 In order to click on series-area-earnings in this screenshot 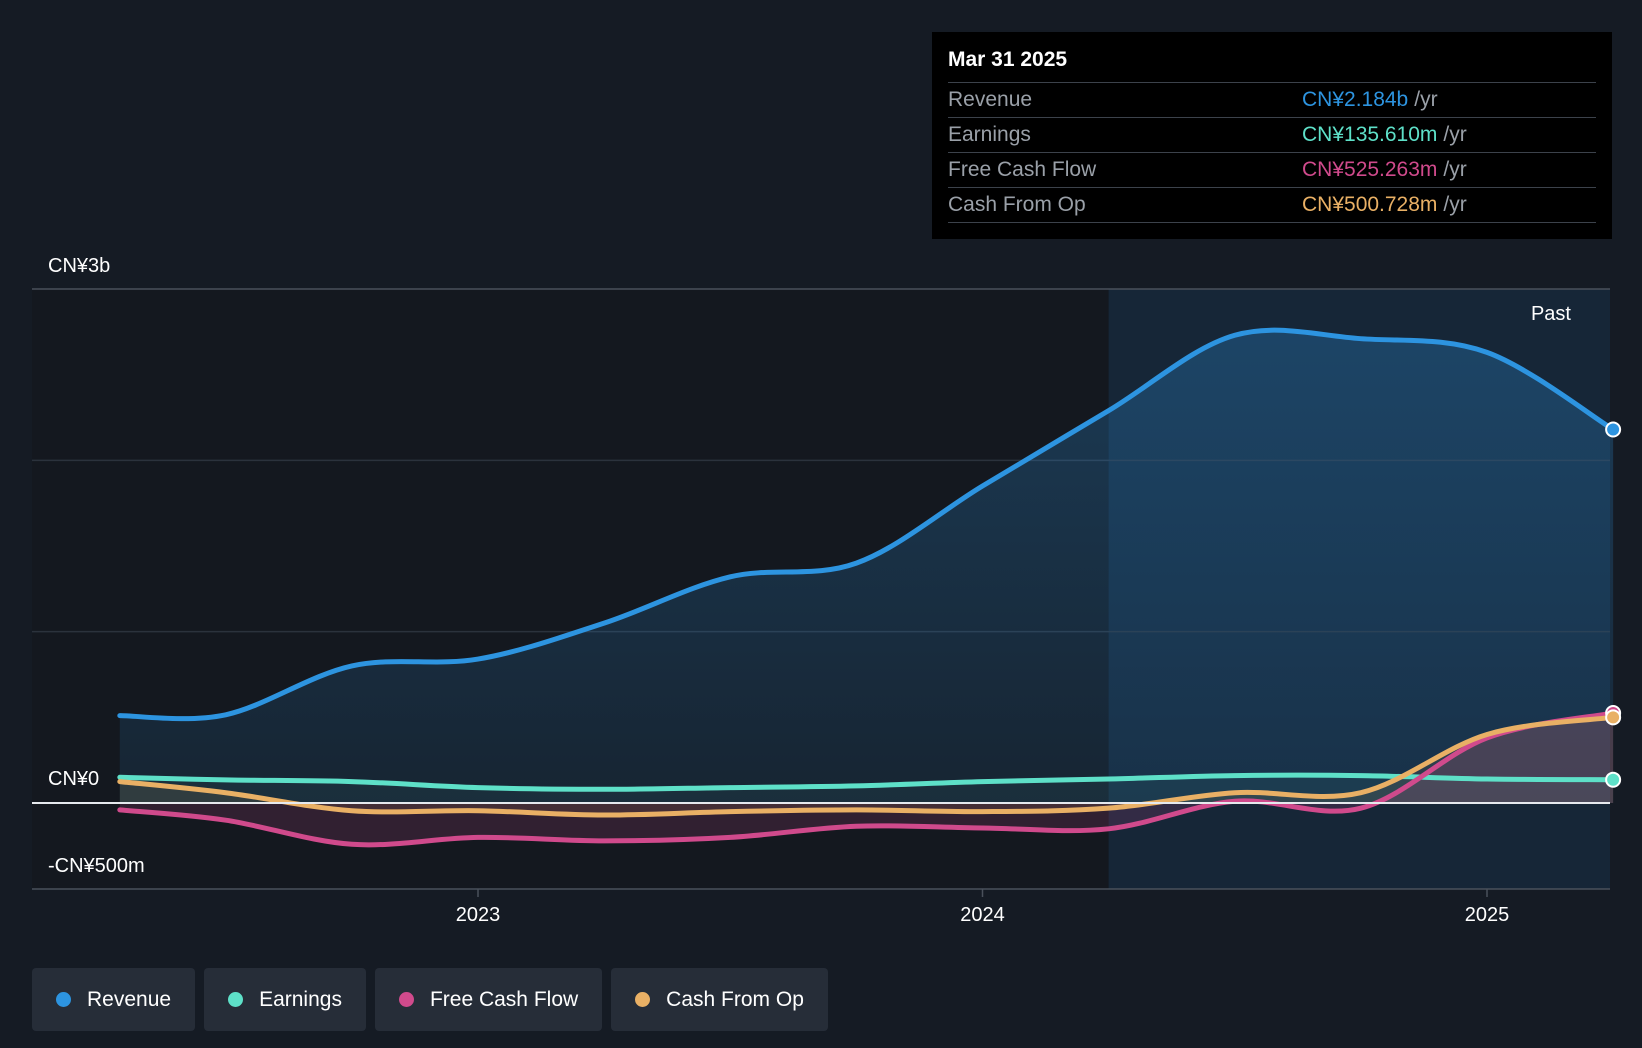, I will do `click(866, 789)`.